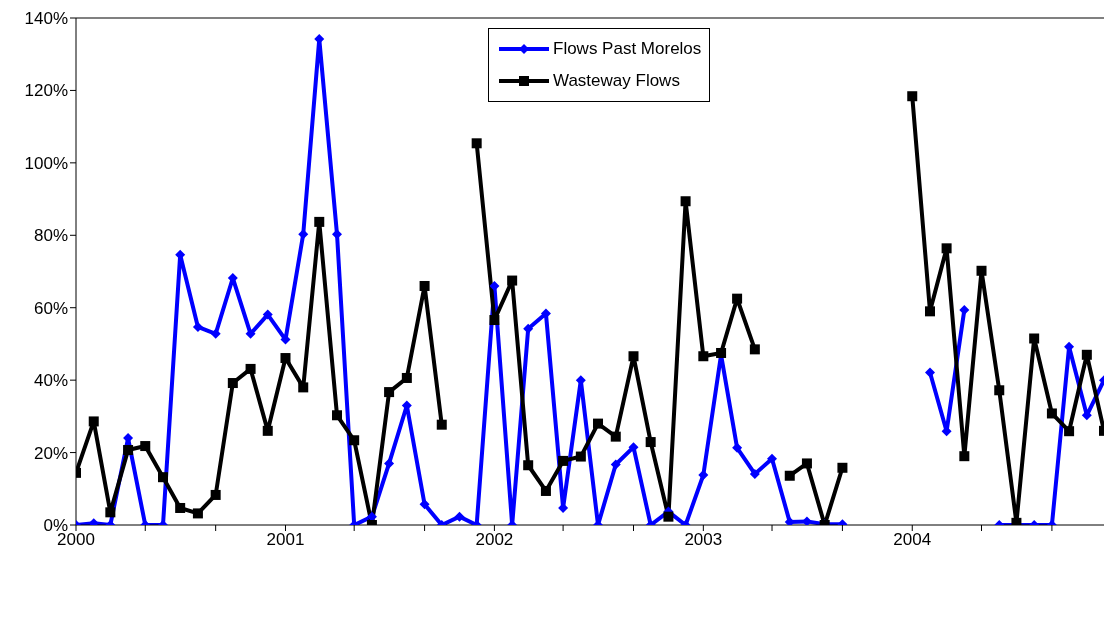 Image resolution: width=1104 pixels, height=635 pixels. What do you see at coordinates (50, 308) in the screenshot?
I see `y-tick-label: 60%` at bounding box center [50, 308].